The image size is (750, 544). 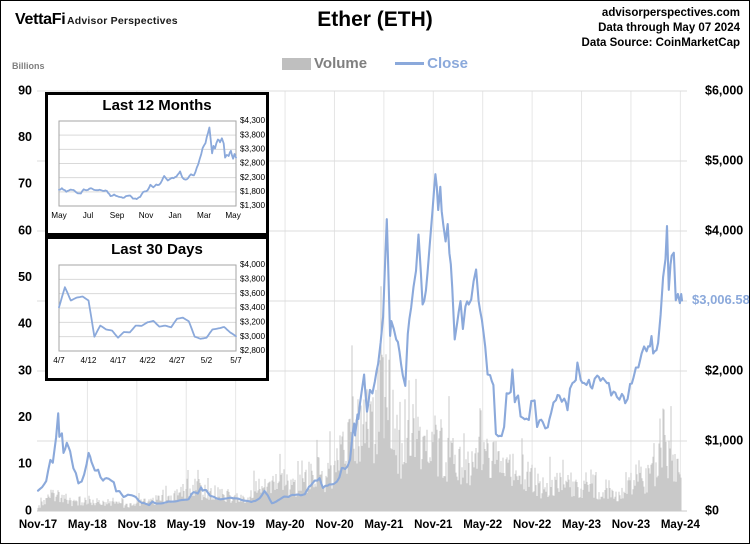 I want to click on svg-text: 90, so click(x=25, y=90).